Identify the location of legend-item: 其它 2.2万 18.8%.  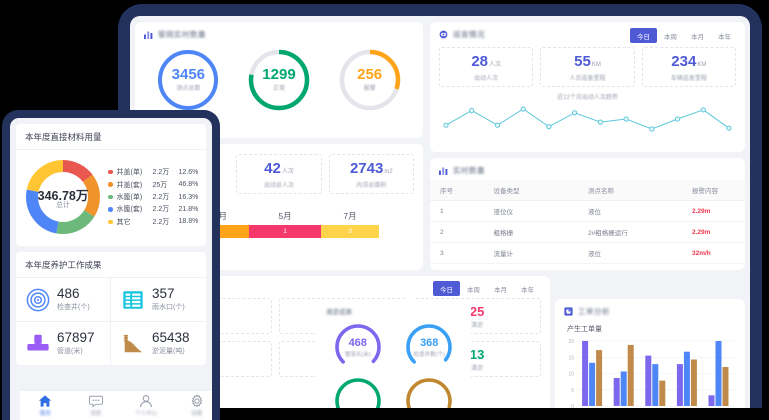
(155, 222).